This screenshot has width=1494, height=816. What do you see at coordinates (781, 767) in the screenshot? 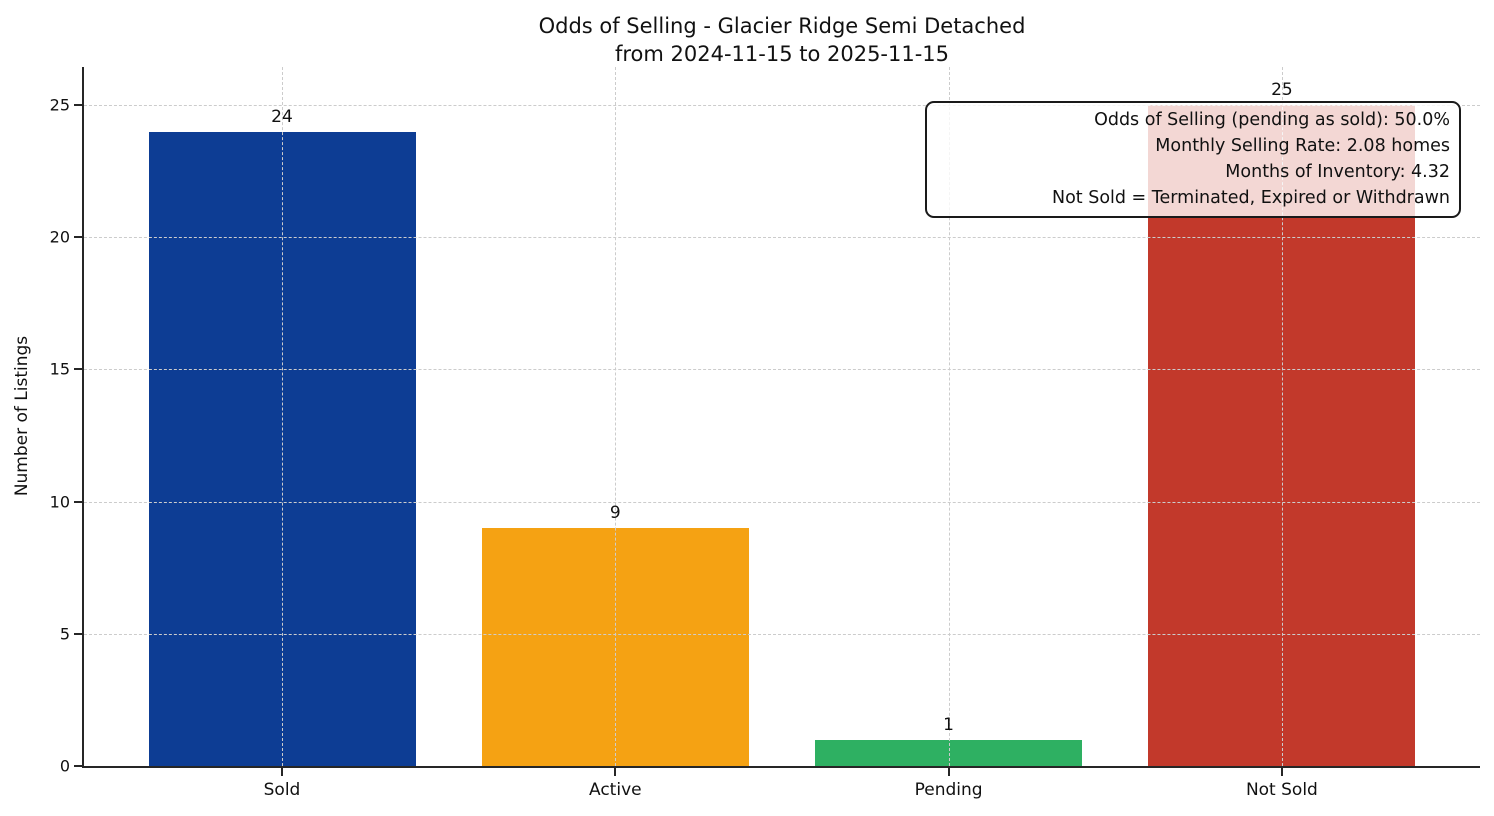
I see `x-axis-spine` at bounding box center [781, 767].